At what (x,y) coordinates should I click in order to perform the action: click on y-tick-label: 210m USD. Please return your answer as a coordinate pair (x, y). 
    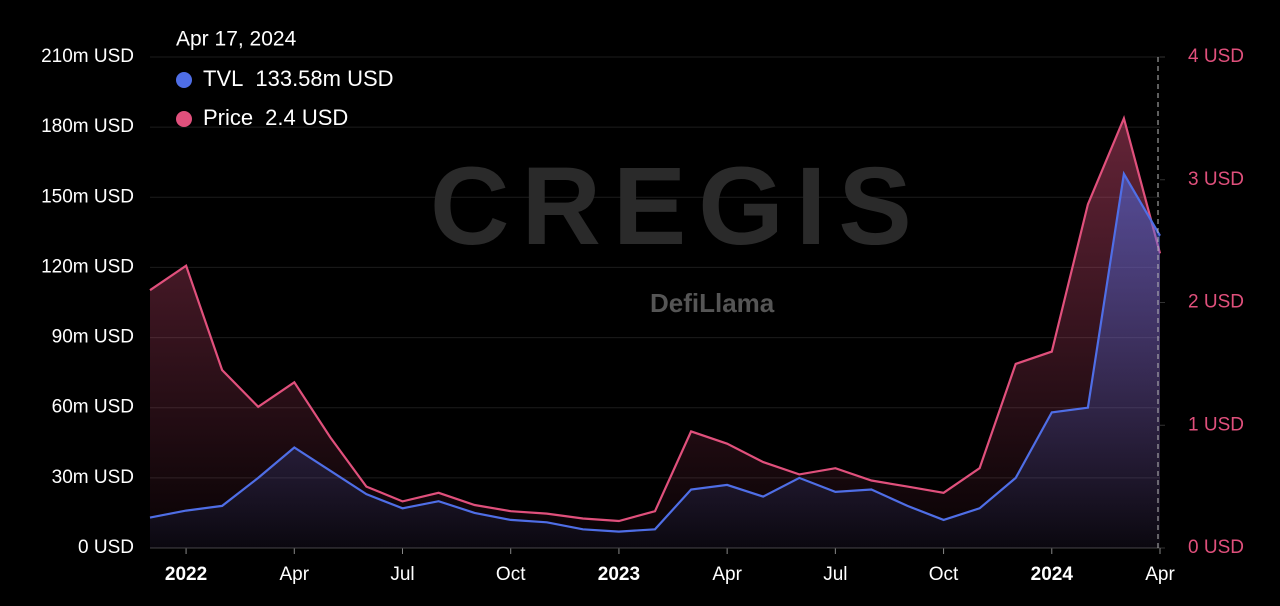
    Looking at the image, I should click on (87, 56).